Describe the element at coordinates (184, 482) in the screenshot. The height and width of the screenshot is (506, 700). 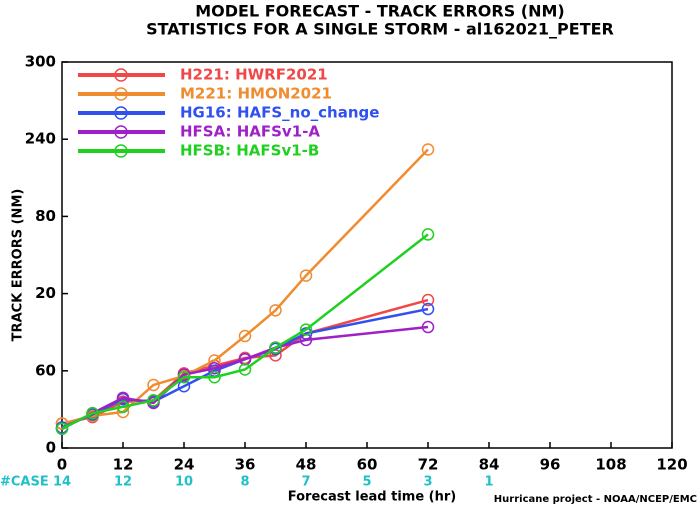
I see `case-count: 10` at that location.